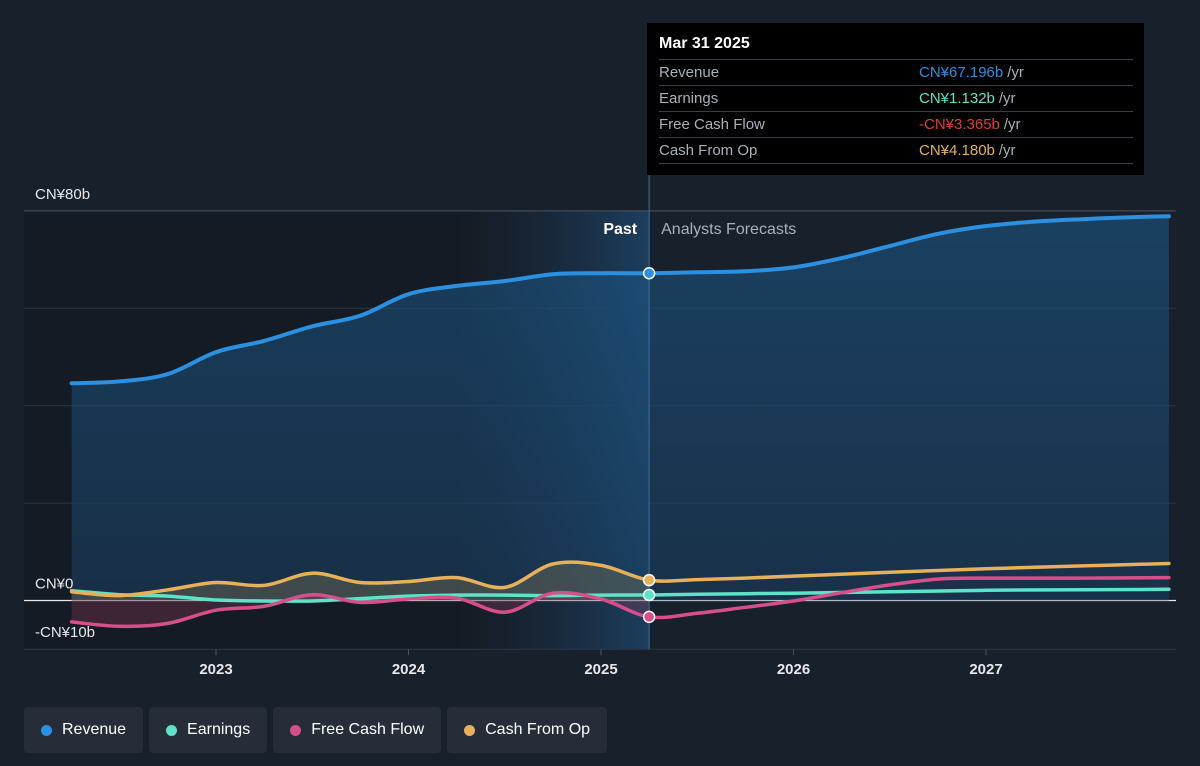  I want to click on tooltip-label: Earnings, so click(689, 98).